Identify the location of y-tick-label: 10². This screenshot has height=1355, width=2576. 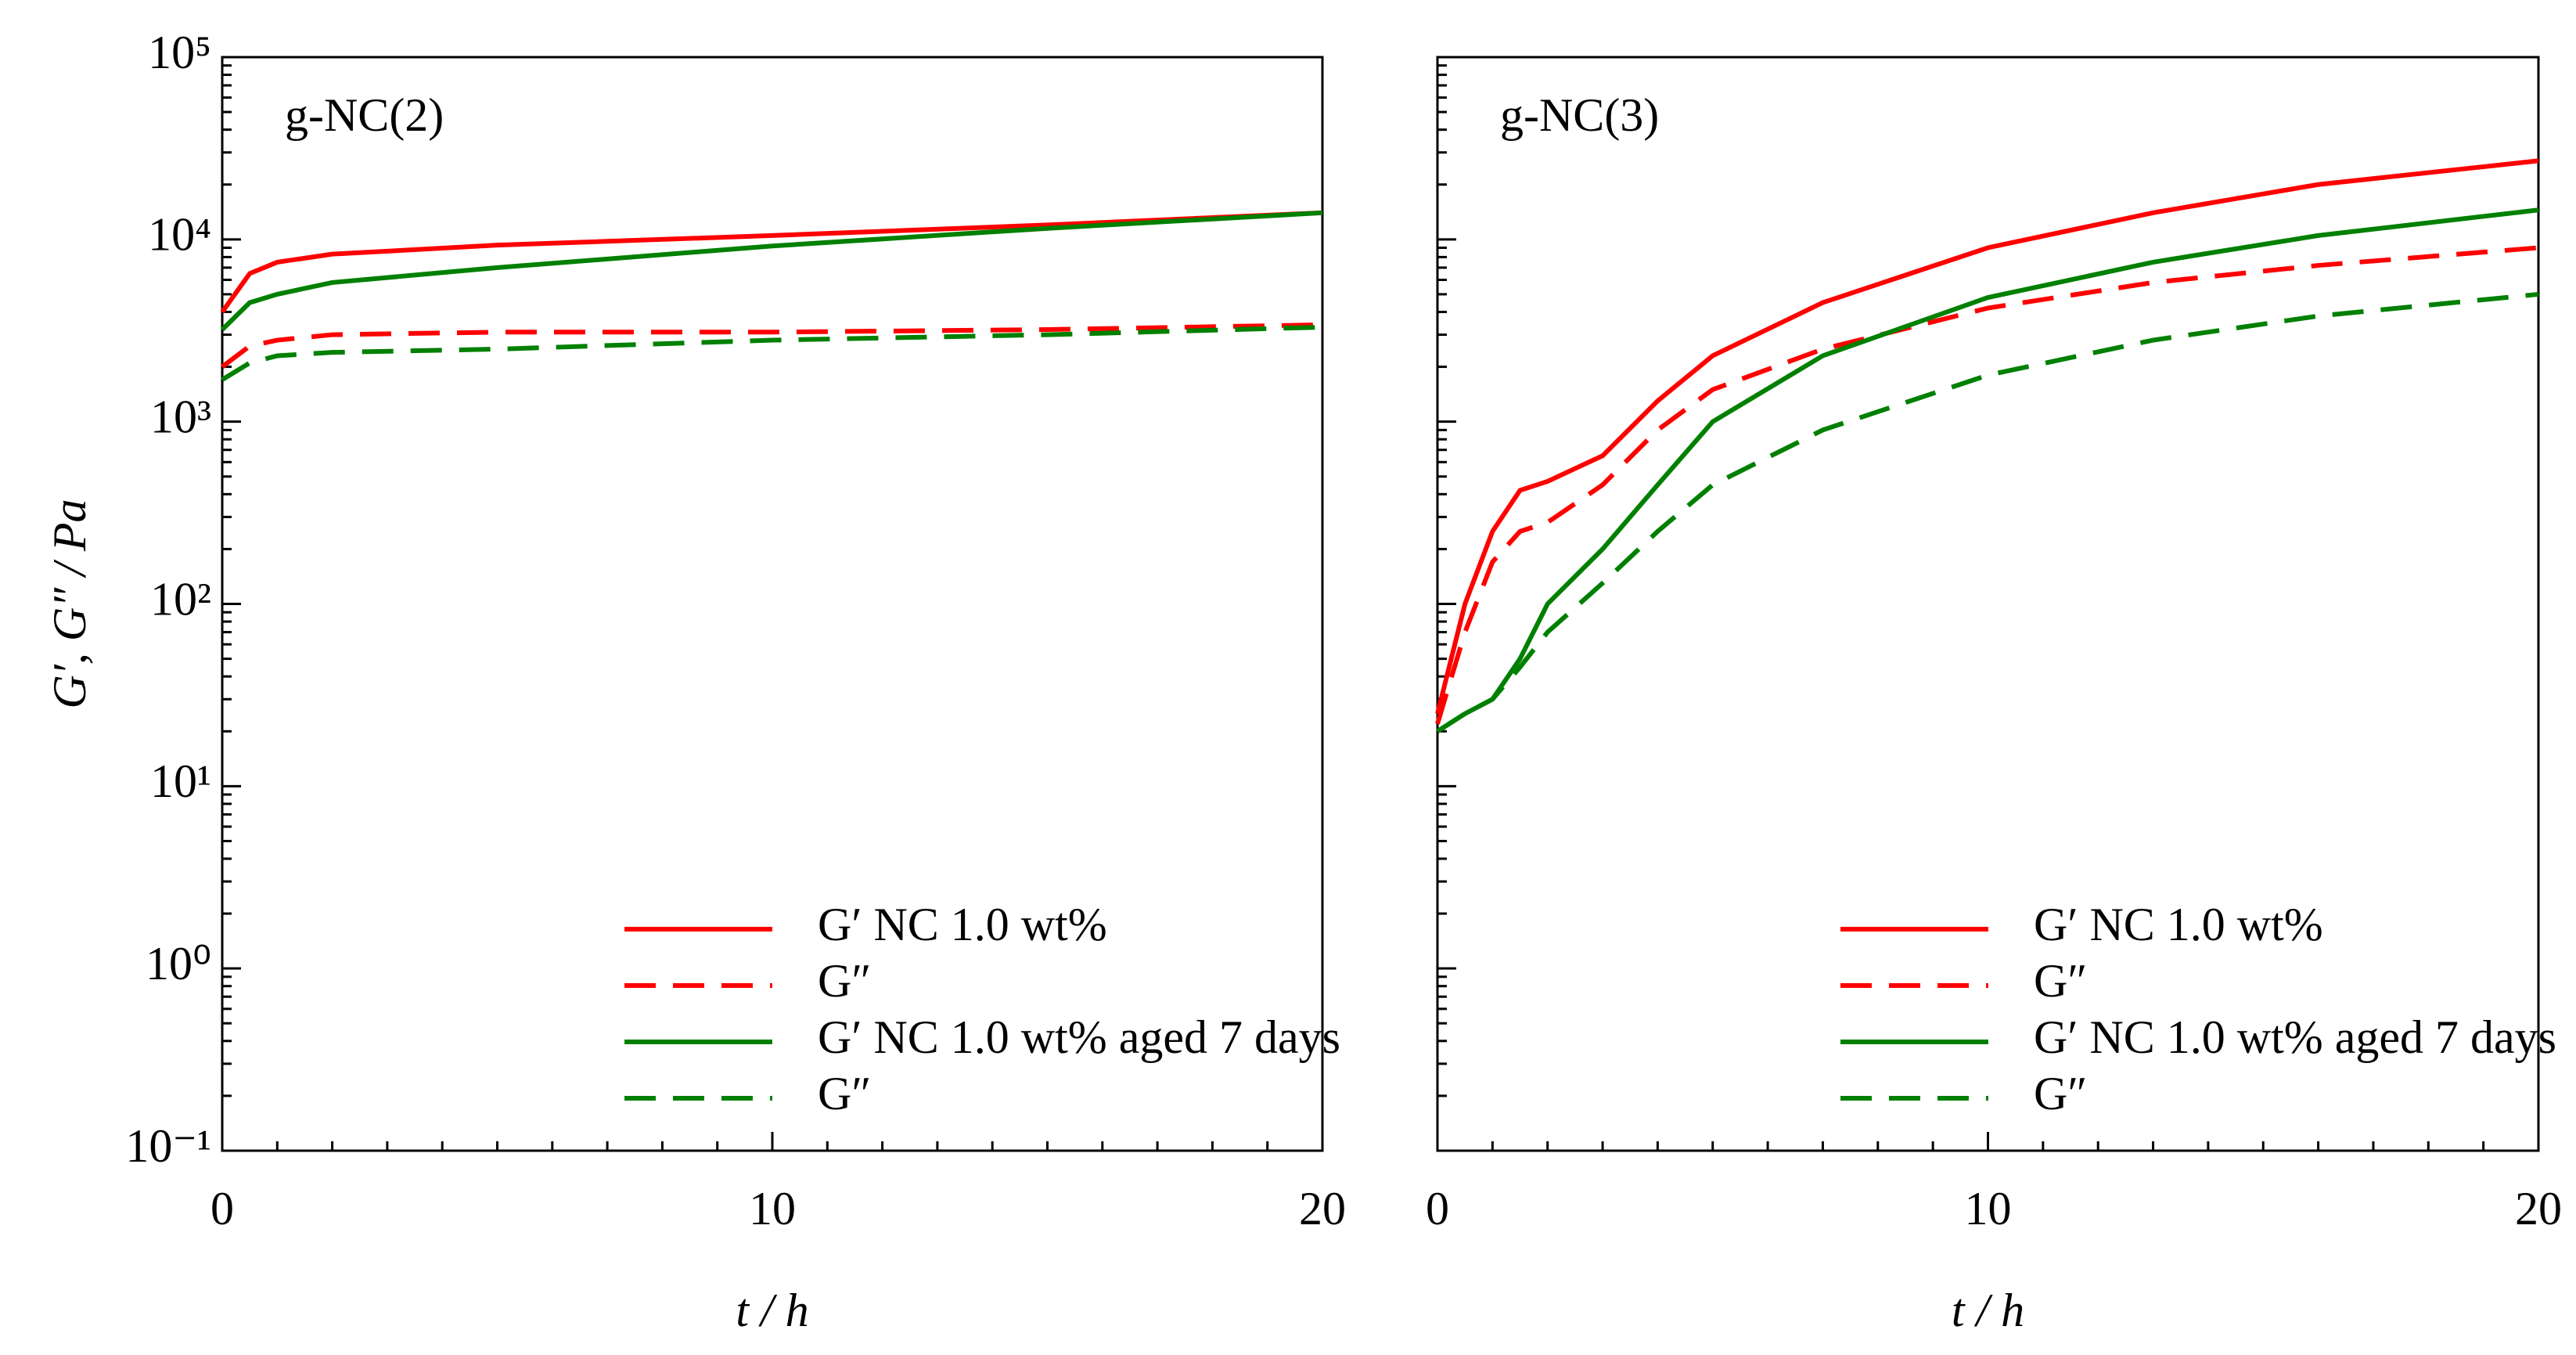
(180, 599).